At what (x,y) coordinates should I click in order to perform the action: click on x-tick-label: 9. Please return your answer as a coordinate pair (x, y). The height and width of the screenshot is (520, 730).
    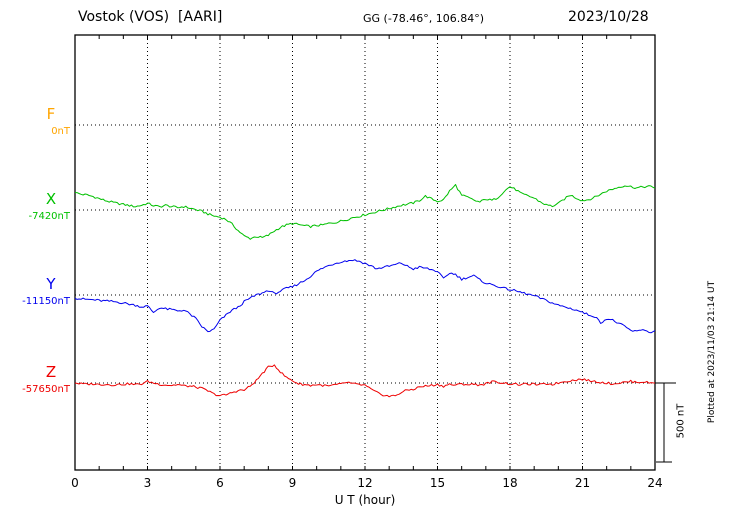
    Looking at the image, I should click on (293, 483).